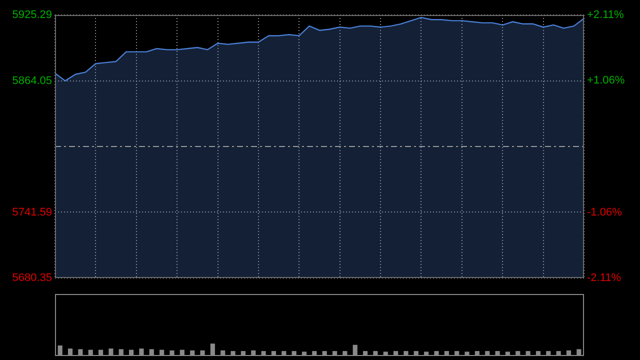 This screenshot has width=640, height=360. What do you see at coordinates (32, 212) in the screenshot?
I see `y-tick-label: 5741.59` at bounding box center [32, 212].